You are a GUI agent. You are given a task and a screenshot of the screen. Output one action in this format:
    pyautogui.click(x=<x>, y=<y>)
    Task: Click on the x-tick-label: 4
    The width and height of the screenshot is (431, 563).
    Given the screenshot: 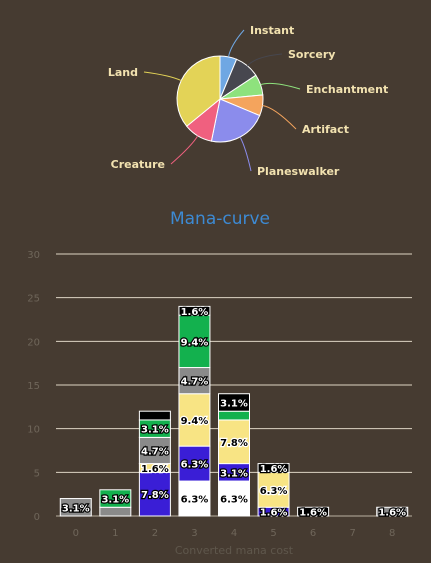 What is the action you would take?
    pyautogui.click(x=234, y=533)
    